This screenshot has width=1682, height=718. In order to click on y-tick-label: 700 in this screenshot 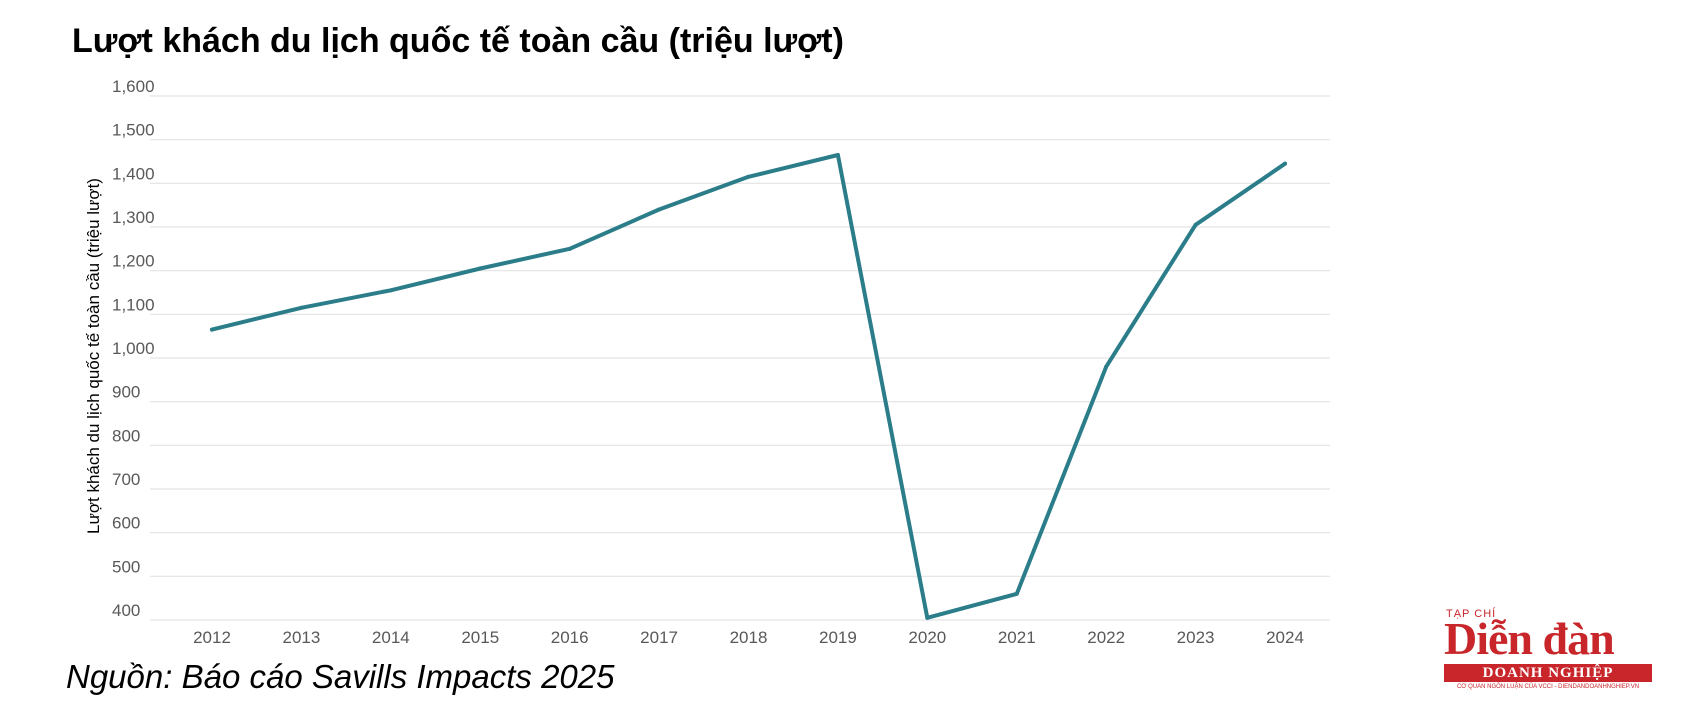, I will do `click(126, 479)`.